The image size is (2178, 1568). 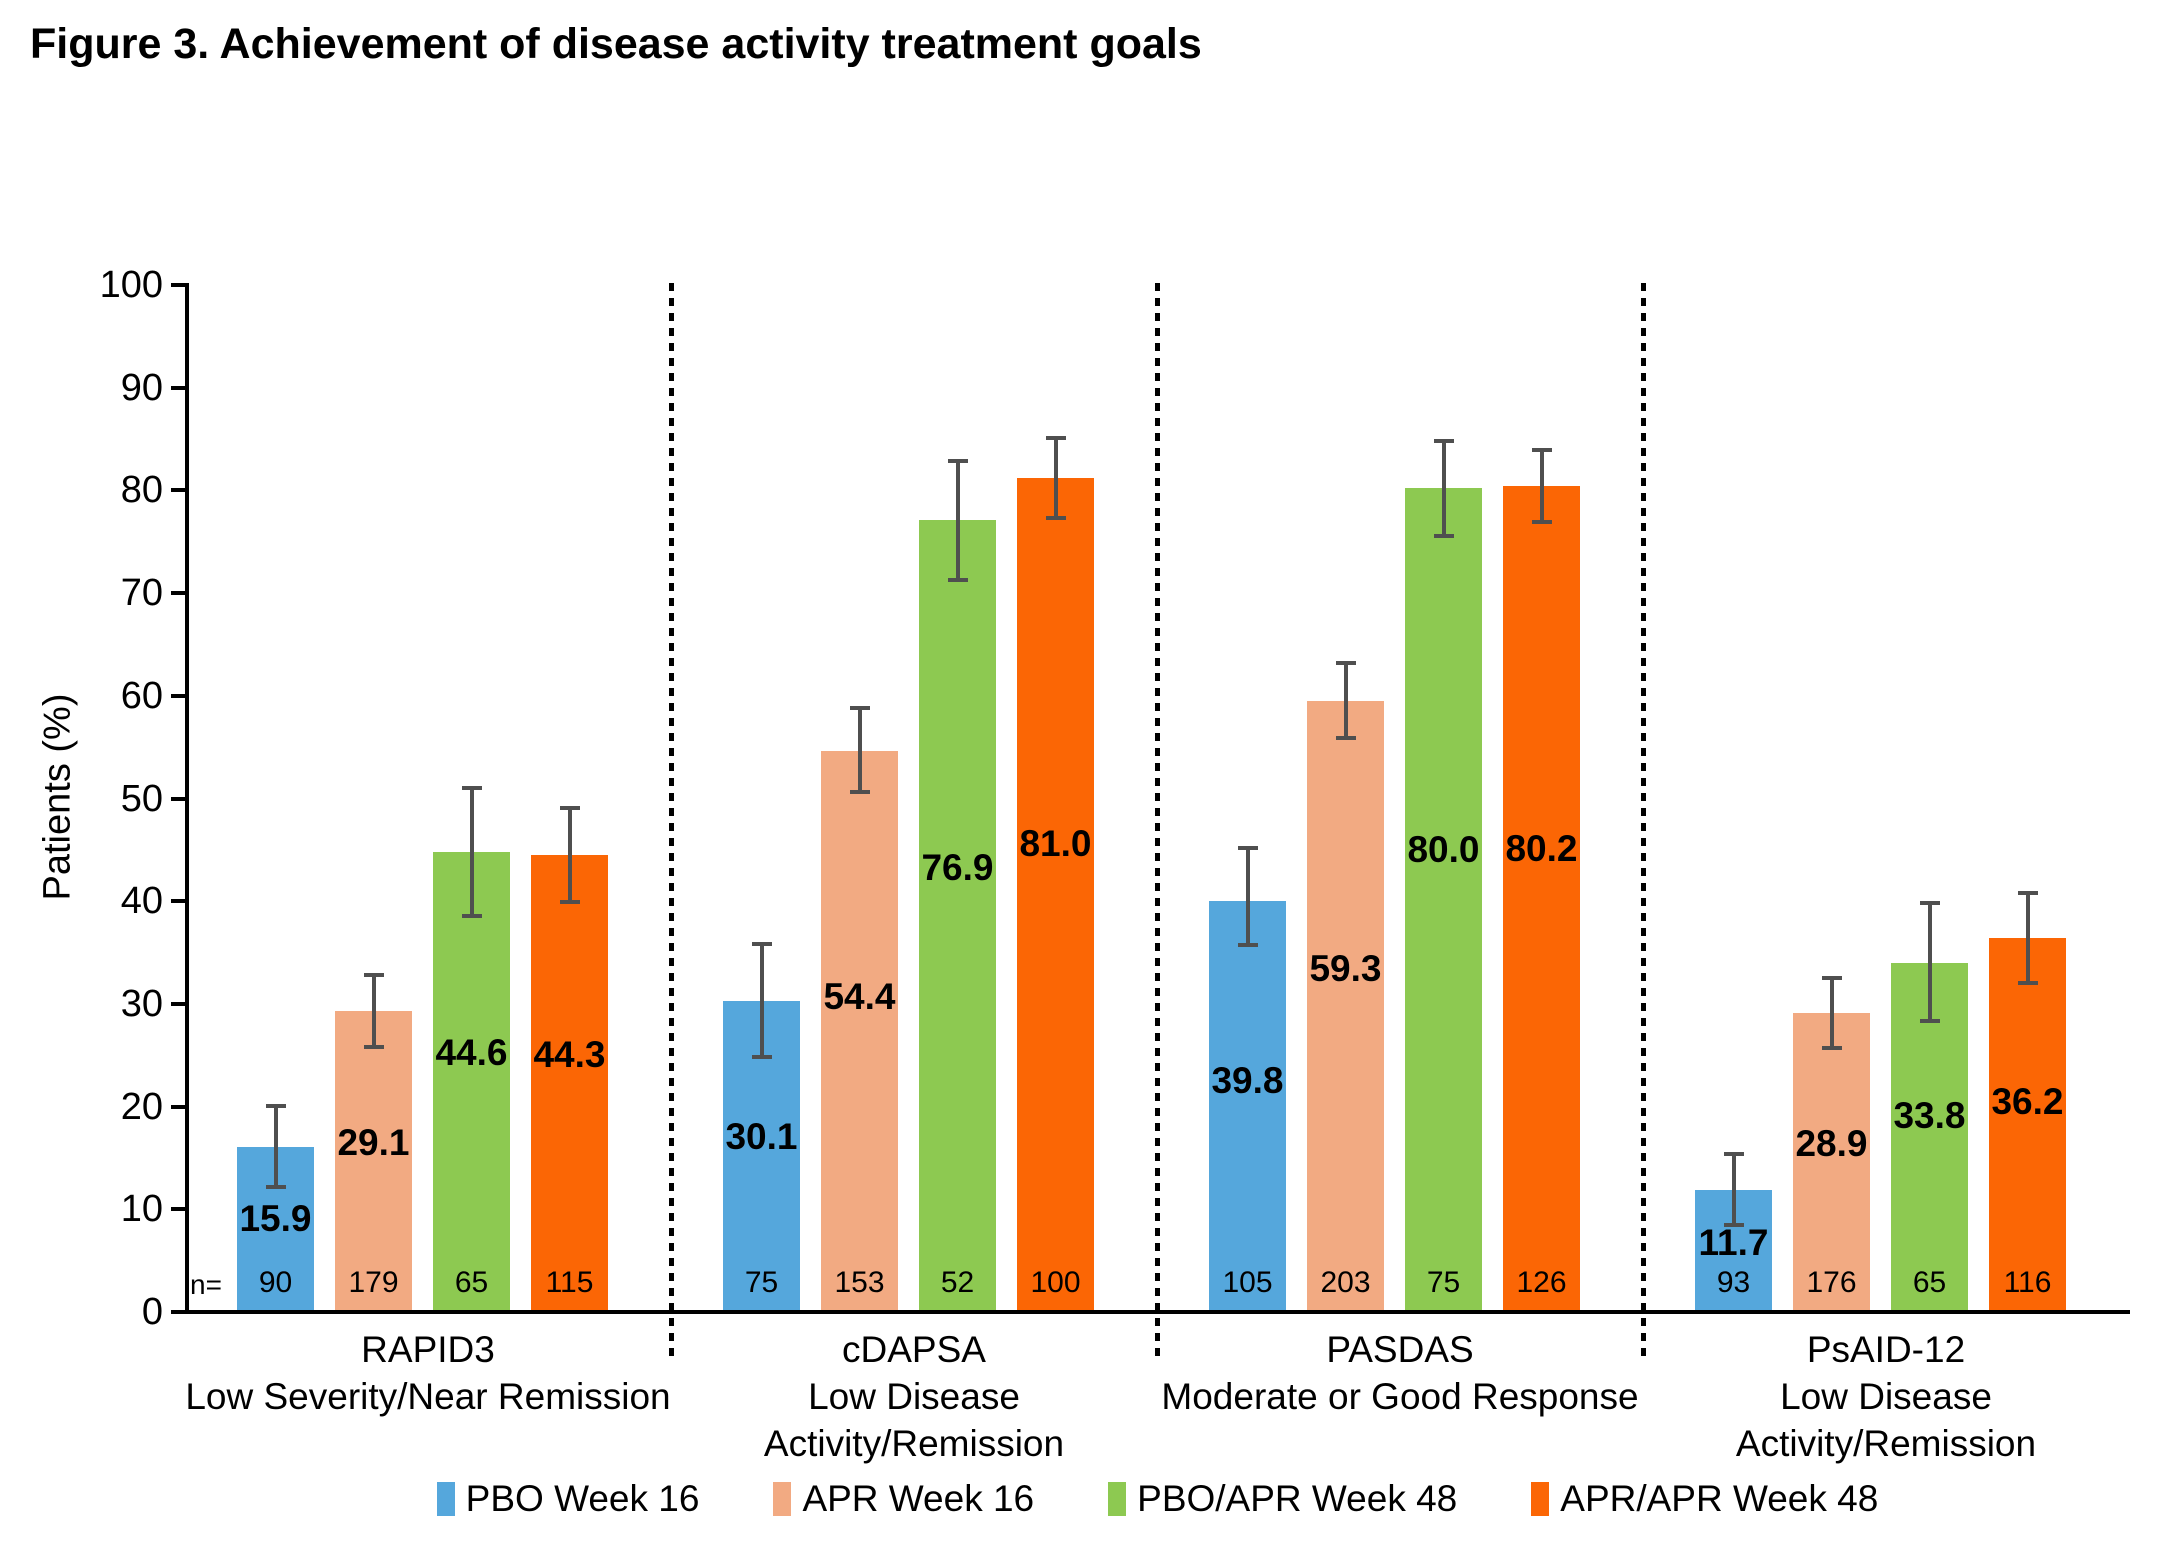 I want to click on group-label: PsAID-12 Low Disease Activity/Remission, so click(x=1886, y=1396).